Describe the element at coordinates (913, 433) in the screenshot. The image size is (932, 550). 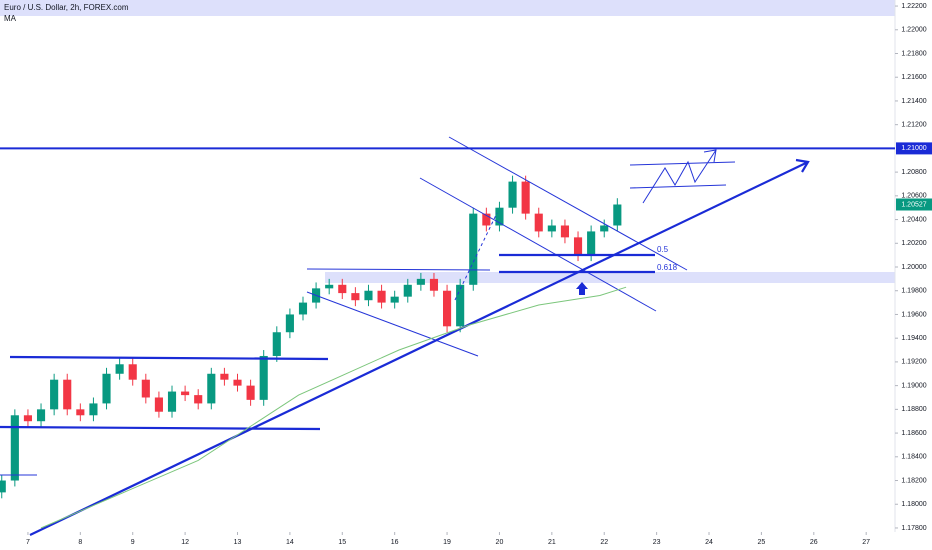
I see `y-tick-label: 1.18600` at that location.